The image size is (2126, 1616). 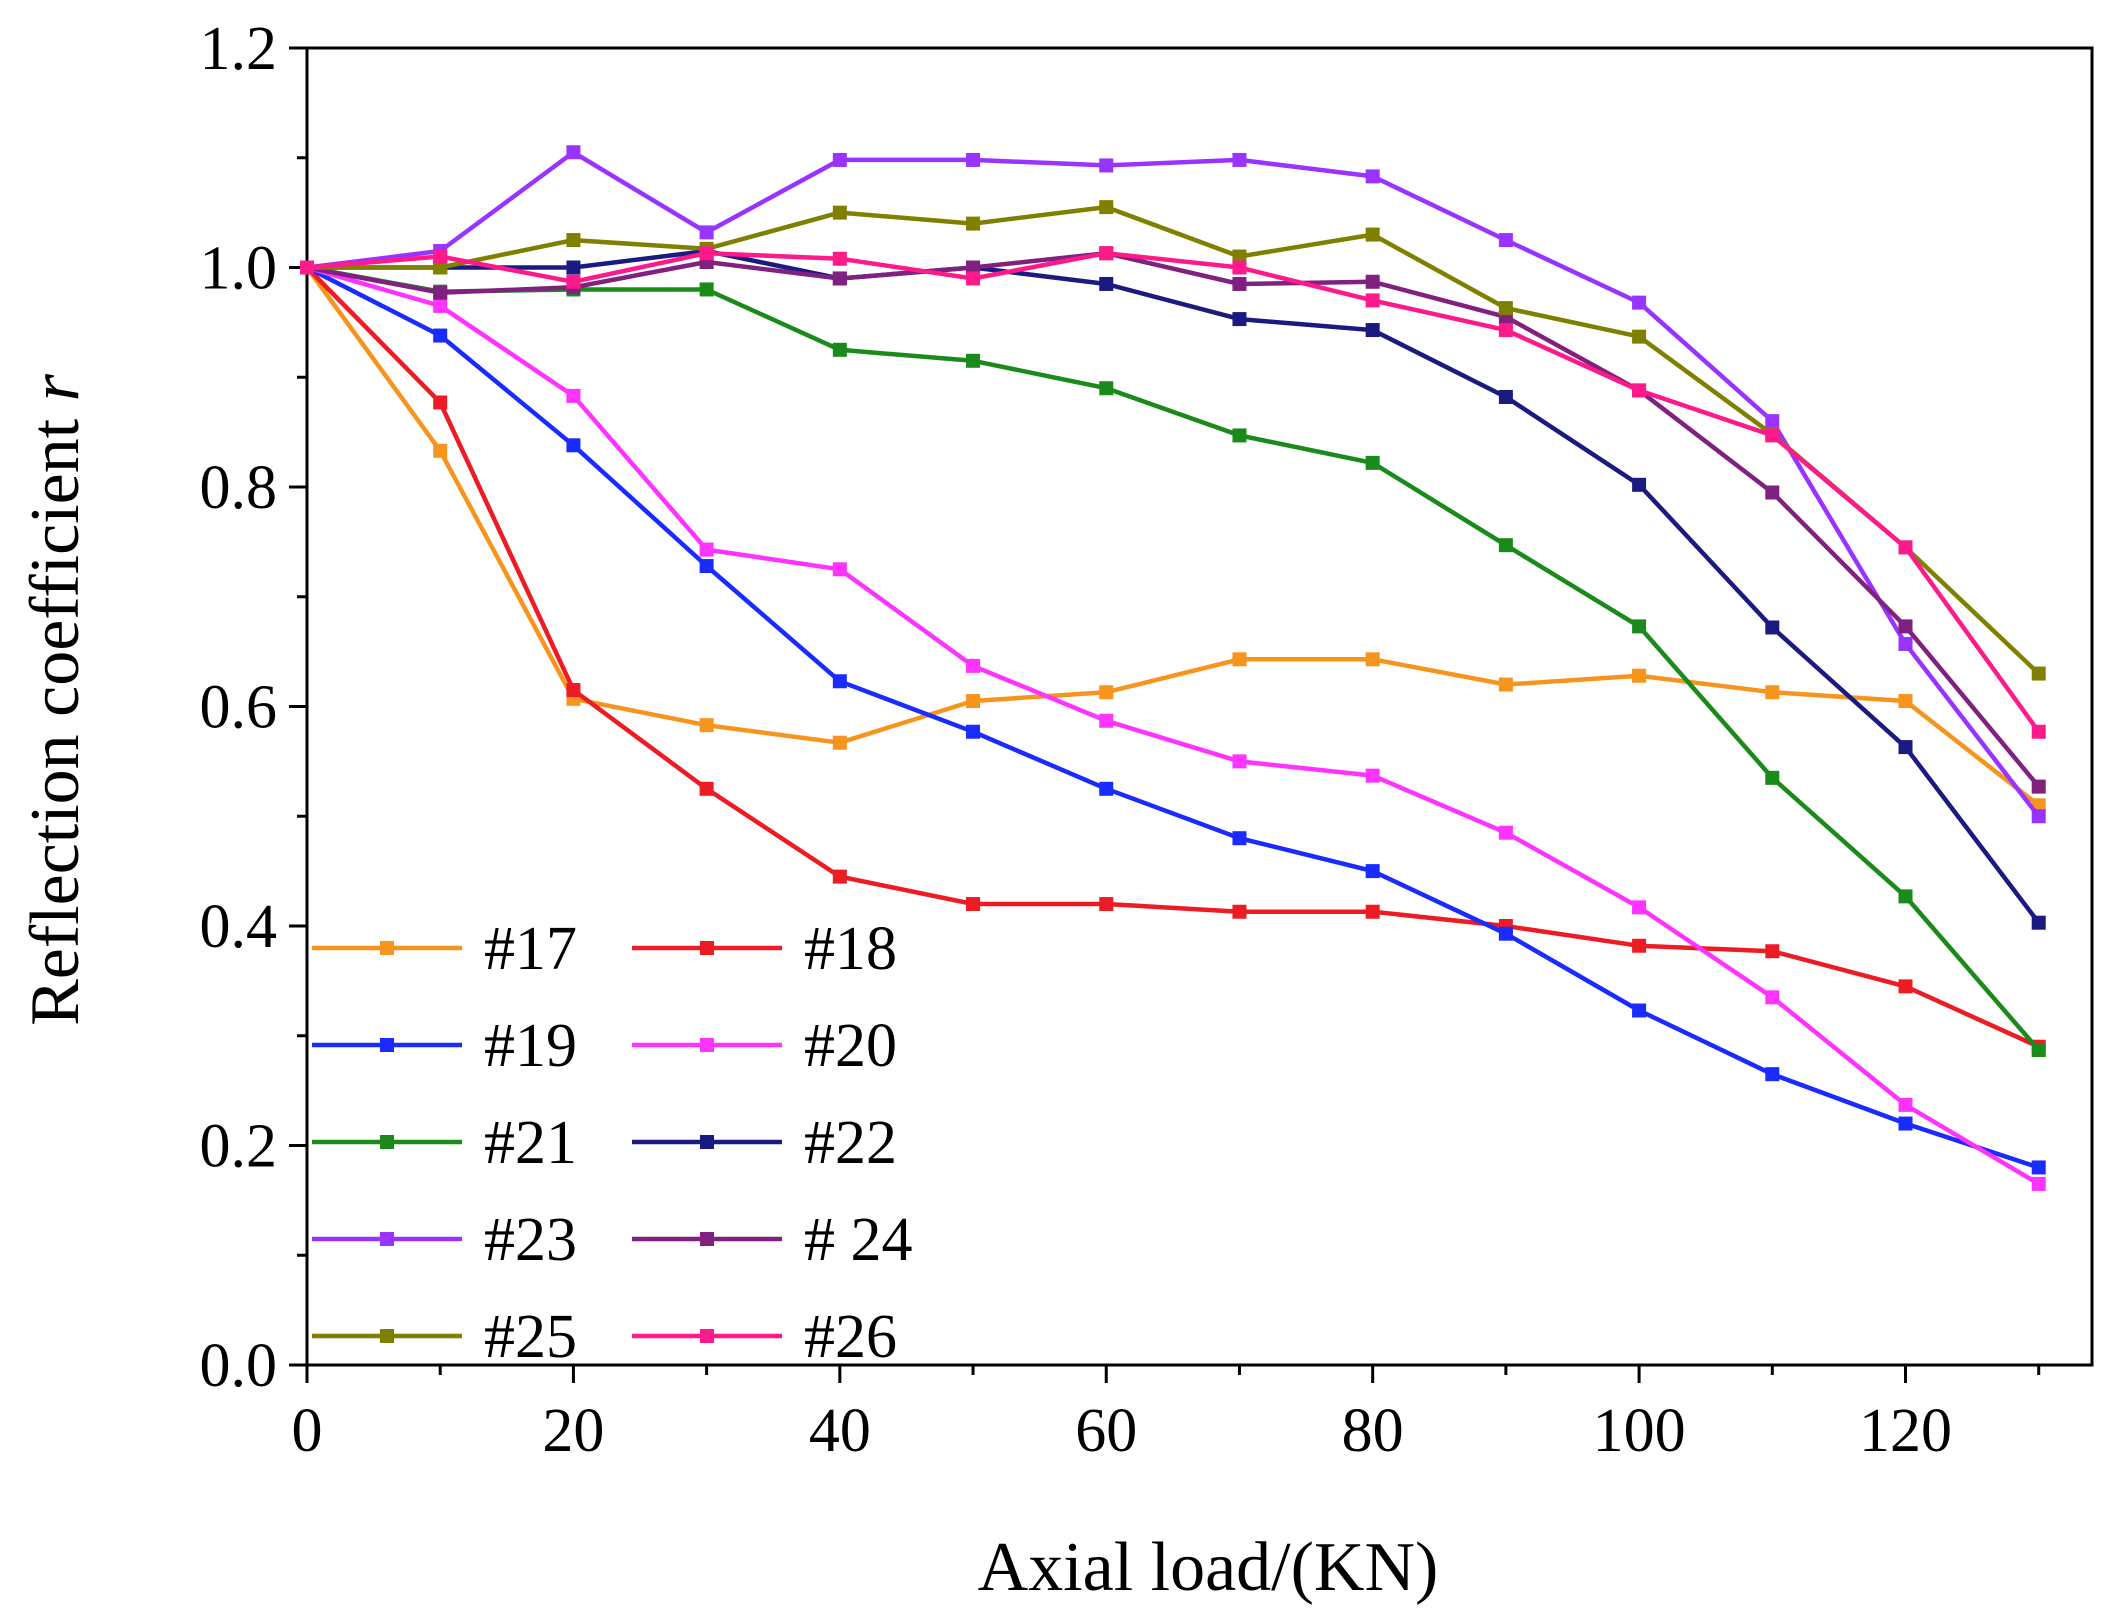 I want to click on legend: #17 #18 #19 #20 #21 #22 #23 # 24 #25 #26, so click(x=612, y=1143).